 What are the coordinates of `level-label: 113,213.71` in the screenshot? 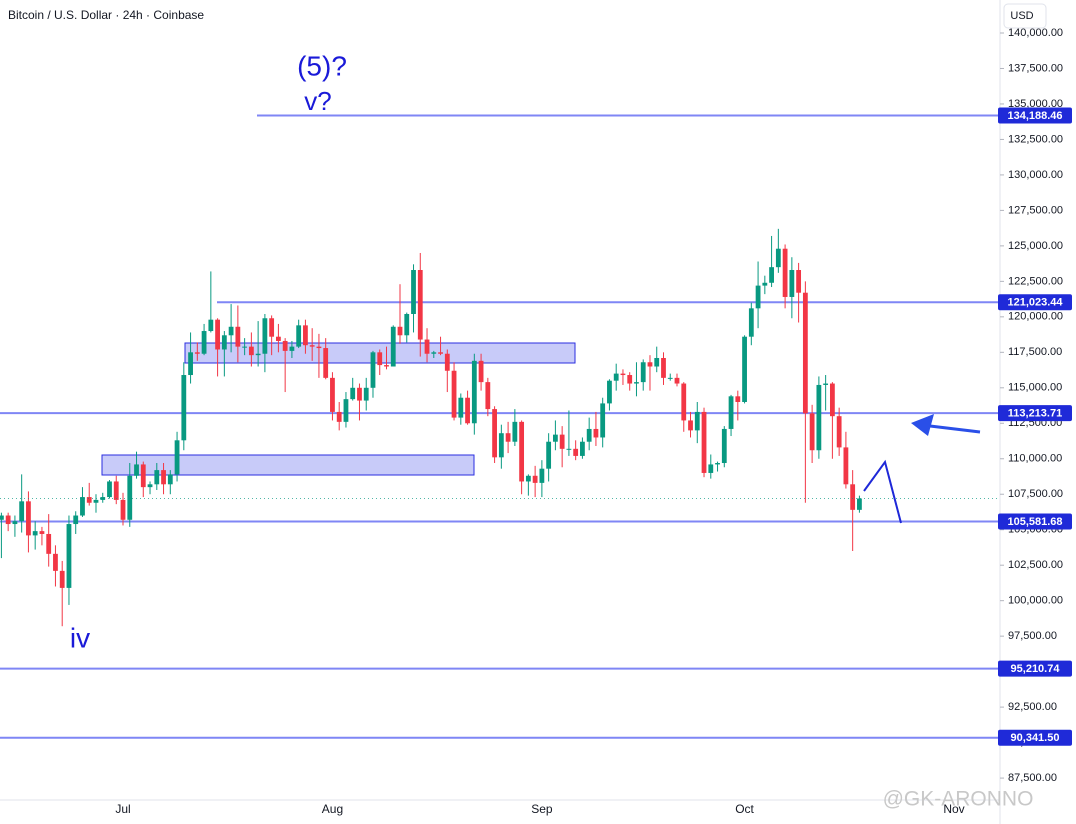 It's located at (1035, 414).